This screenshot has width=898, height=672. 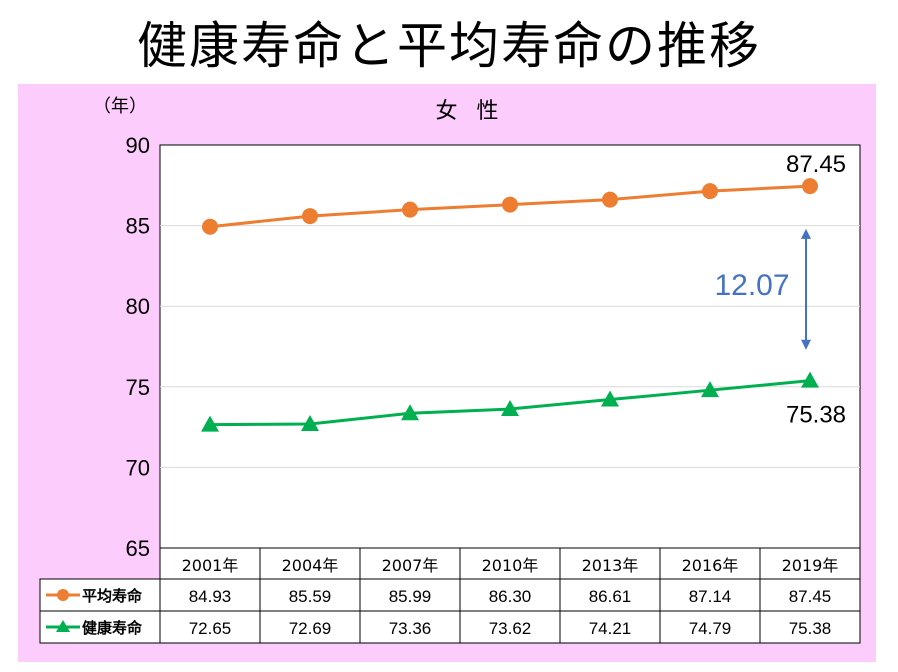 I want to click on y-tick-label: 85, so click(x=138, y=226).